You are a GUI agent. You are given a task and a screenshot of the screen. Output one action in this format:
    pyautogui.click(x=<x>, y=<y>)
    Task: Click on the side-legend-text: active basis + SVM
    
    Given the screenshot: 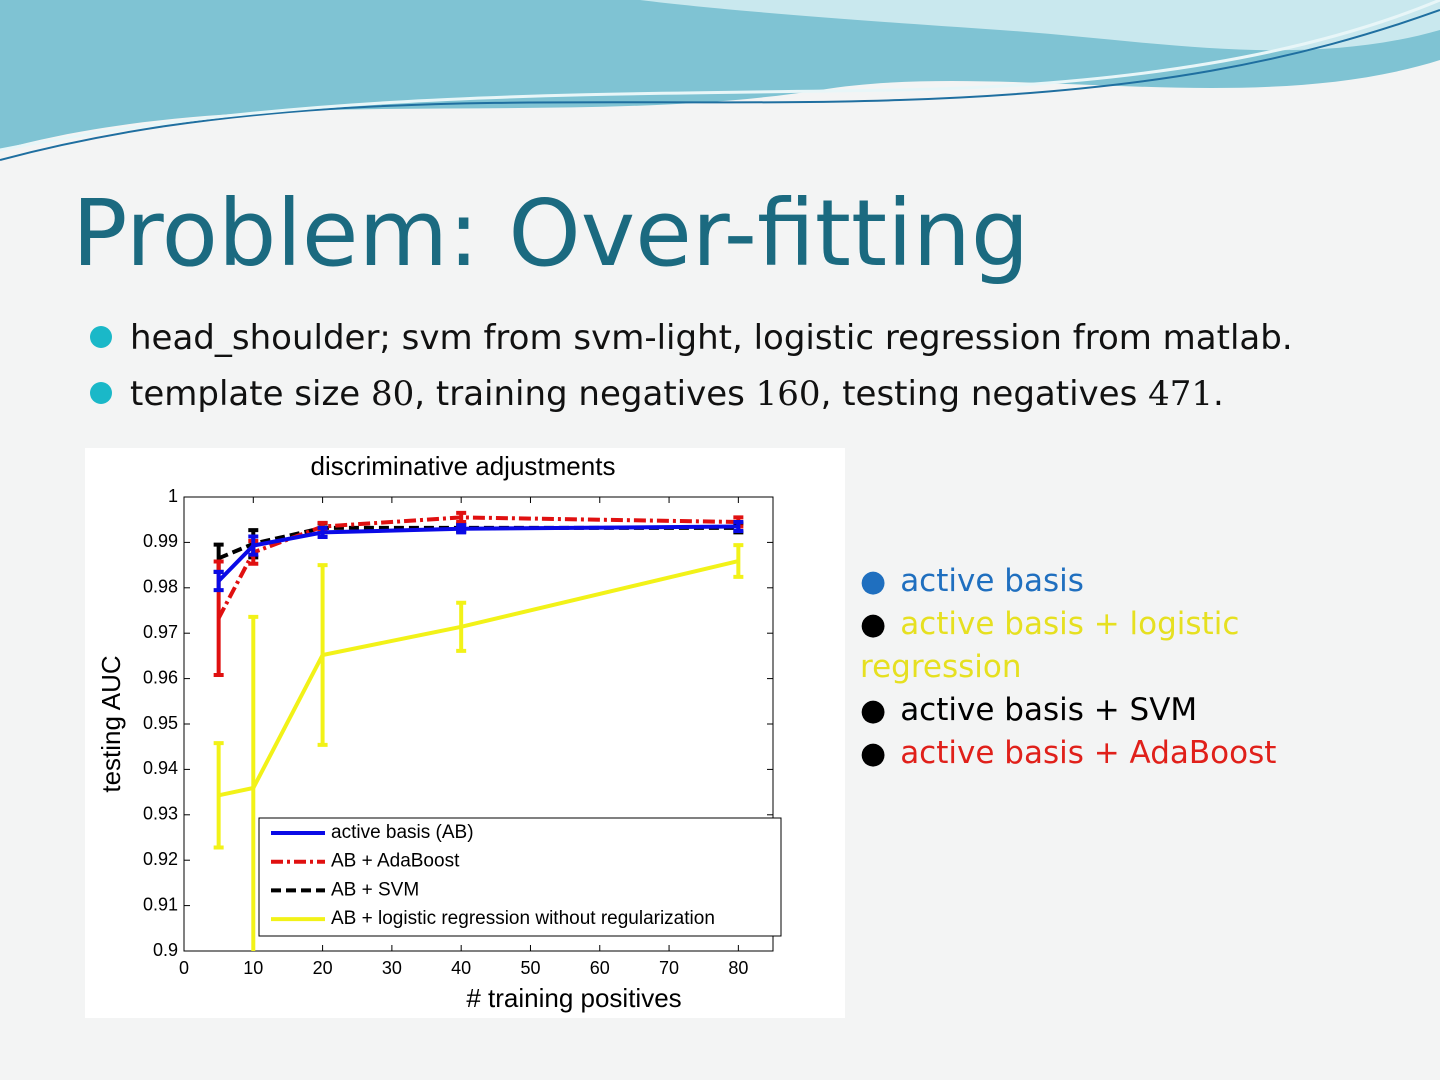 What is the action you would take?
    pyautogui.click(x=1049, y=710)
    